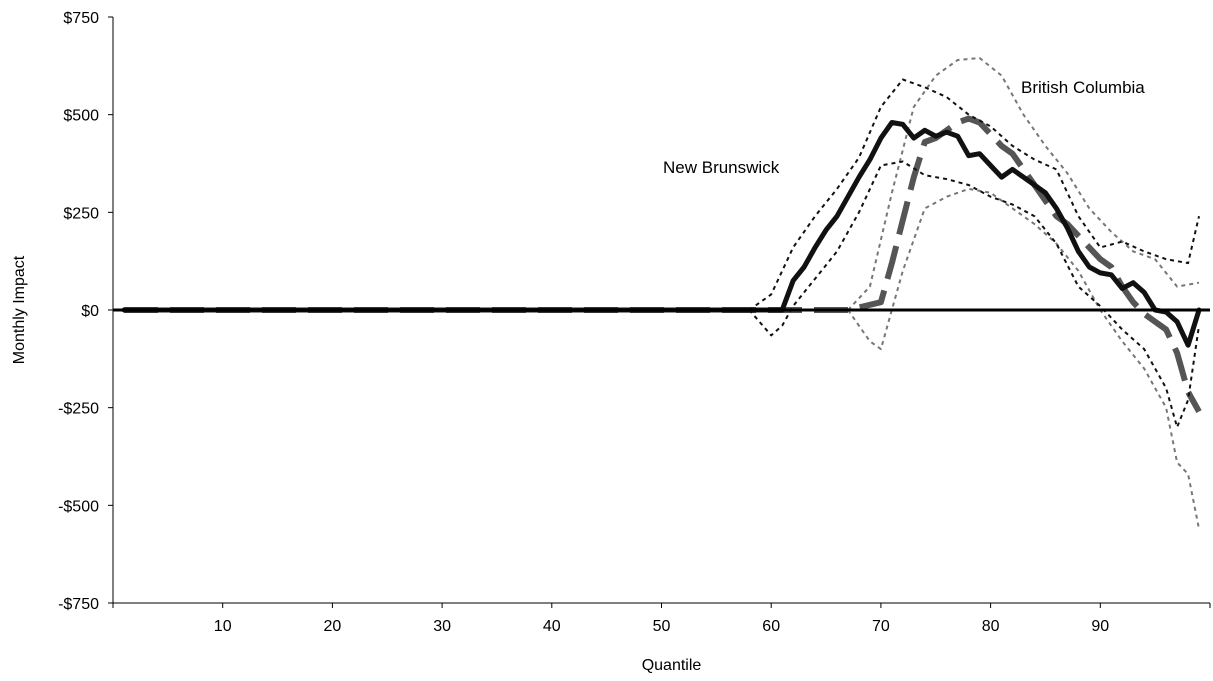 This screenshot has height=681, width=1213. Describe the element at coordinates (1100, 626) in the screenshot. I see `x-tick-label: 90` at that location.